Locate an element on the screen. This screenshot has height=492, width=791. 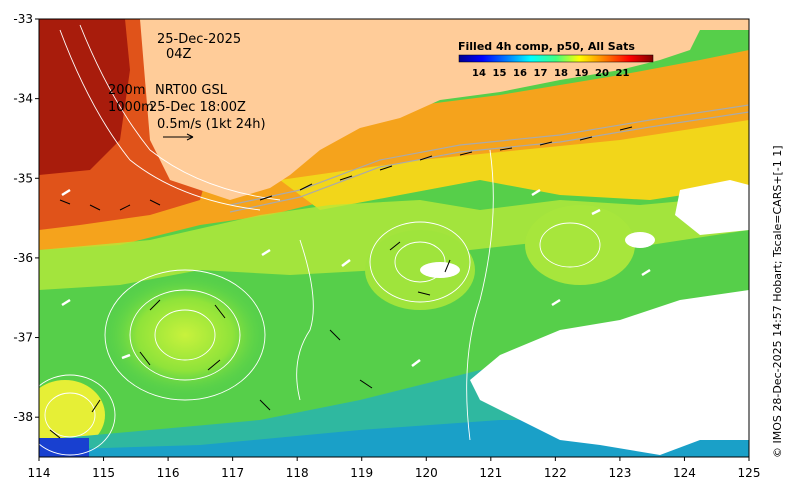
colorbar is located at coordinates (556, 58).